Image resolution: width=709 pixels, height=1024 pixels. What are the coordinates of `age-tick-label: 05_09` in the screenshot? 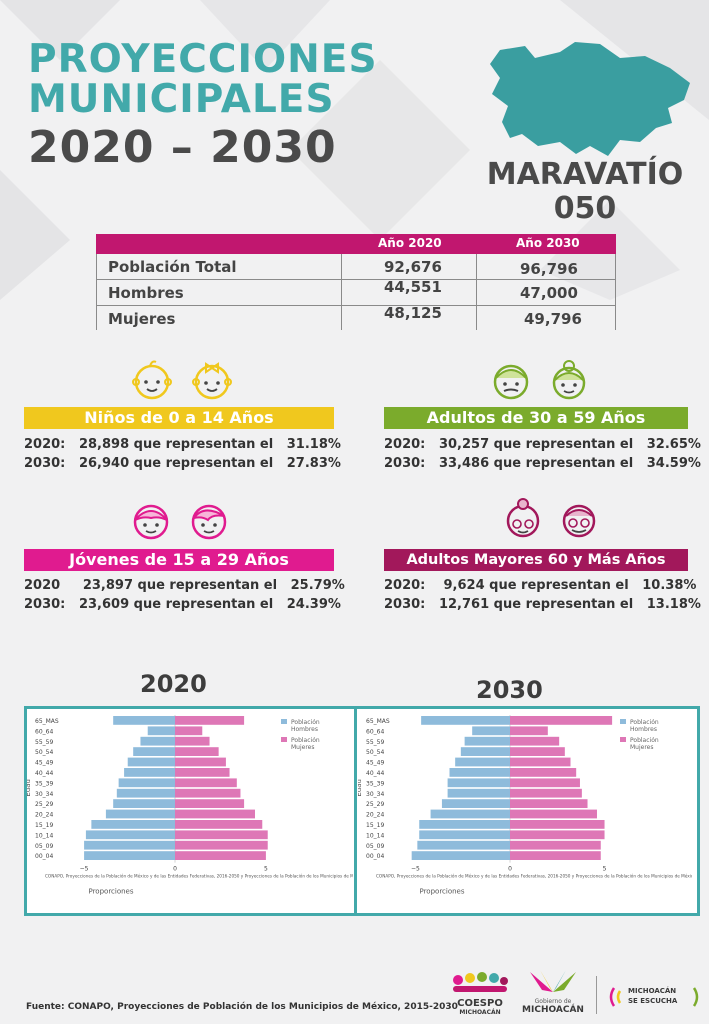 It's located at (375, 846).